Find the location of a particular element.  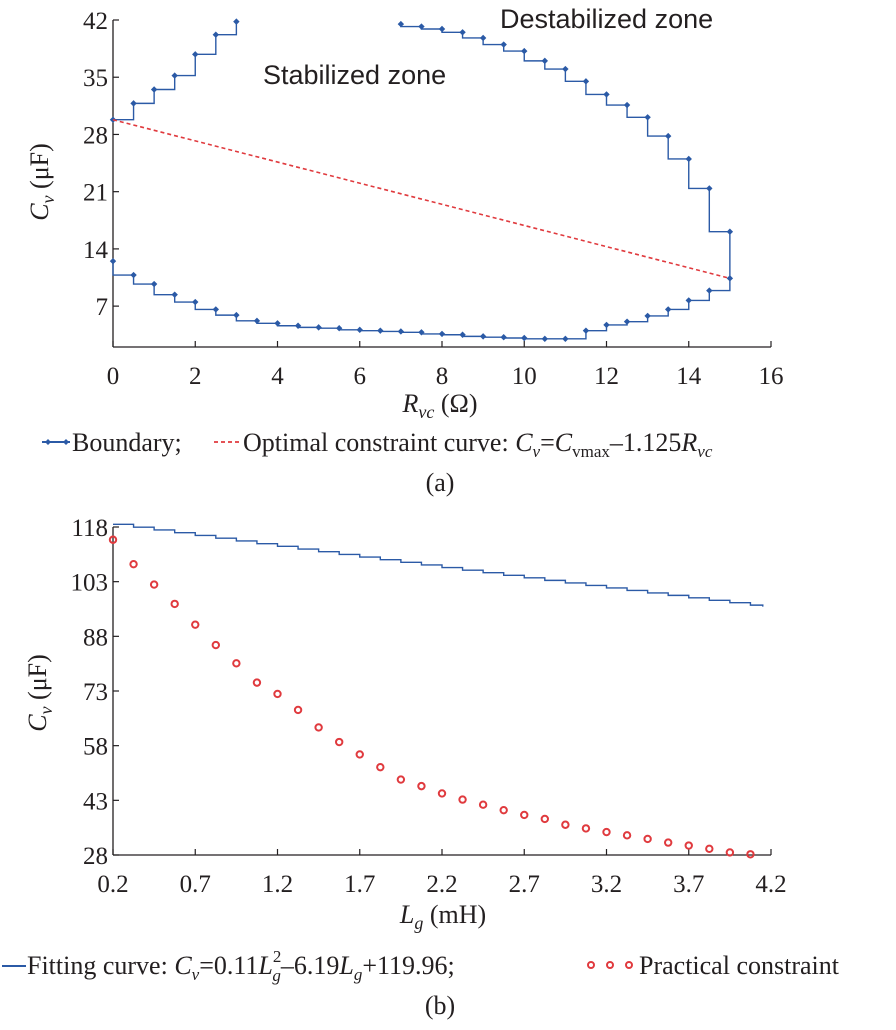

panel-a-y-tick-label: 14 is located at coordinates (96, 250).